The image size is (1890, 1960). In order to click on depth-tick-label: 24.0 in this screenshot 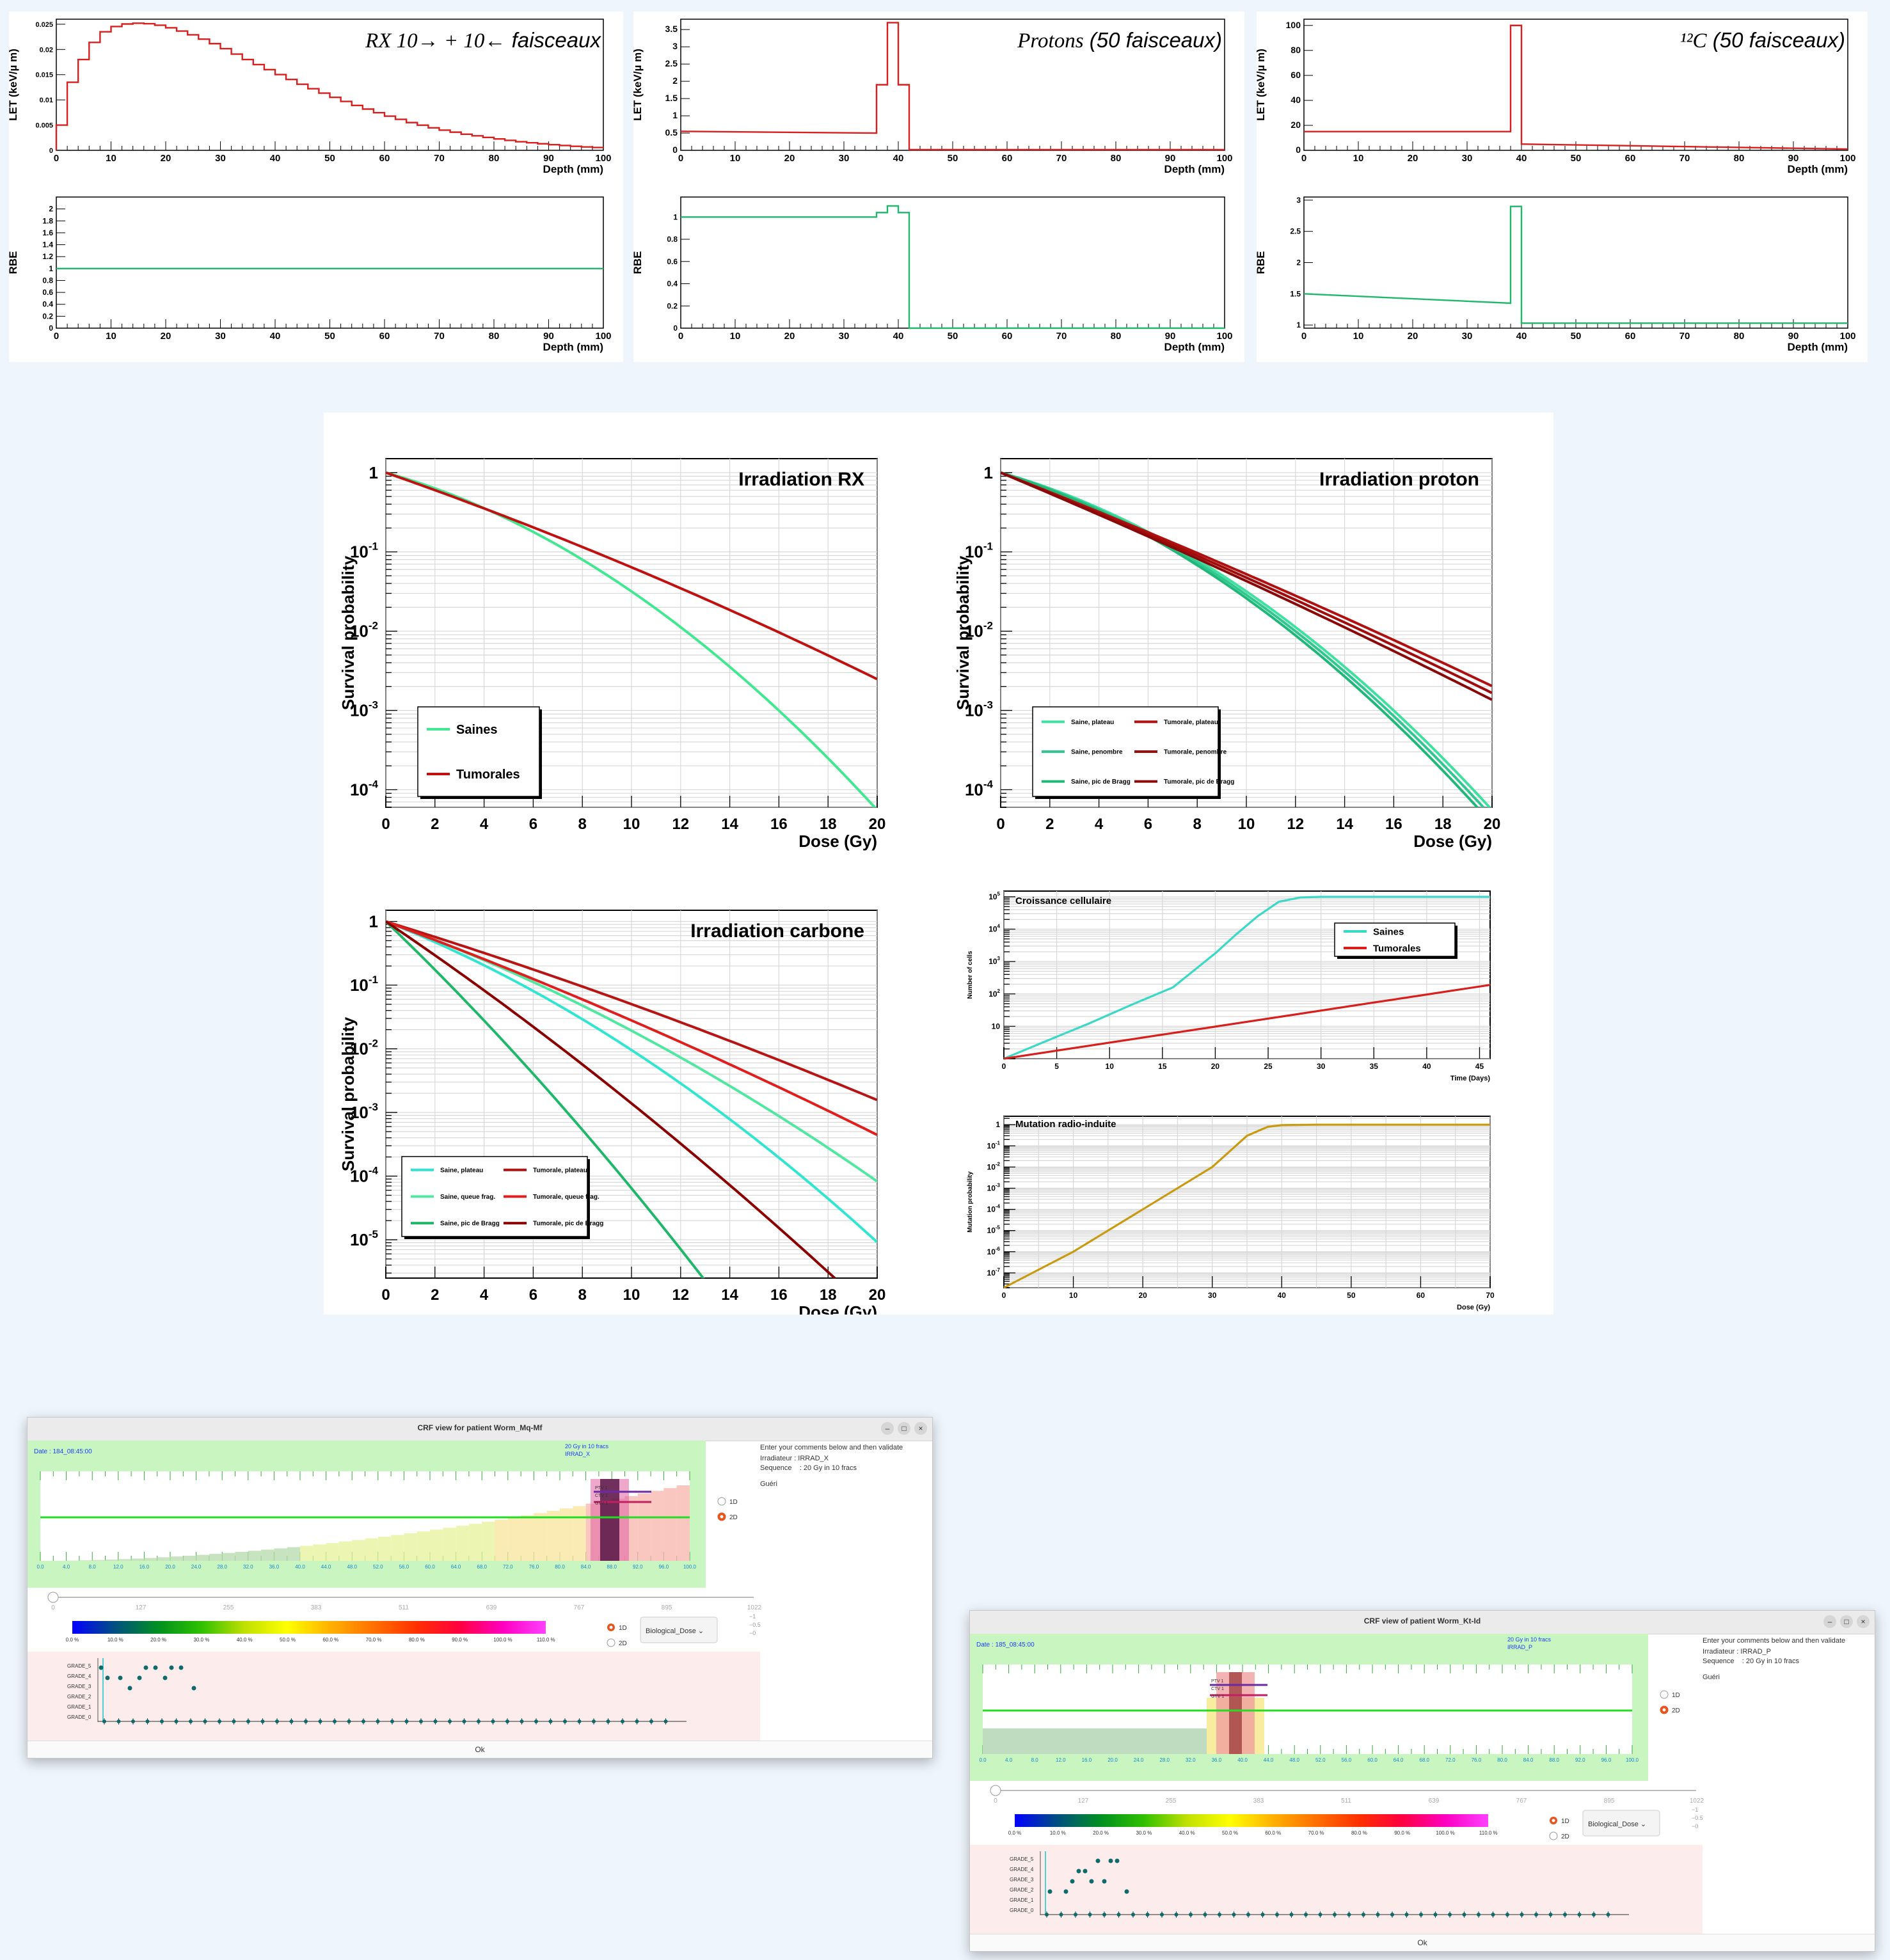, I will do `click(196, 1567)`.